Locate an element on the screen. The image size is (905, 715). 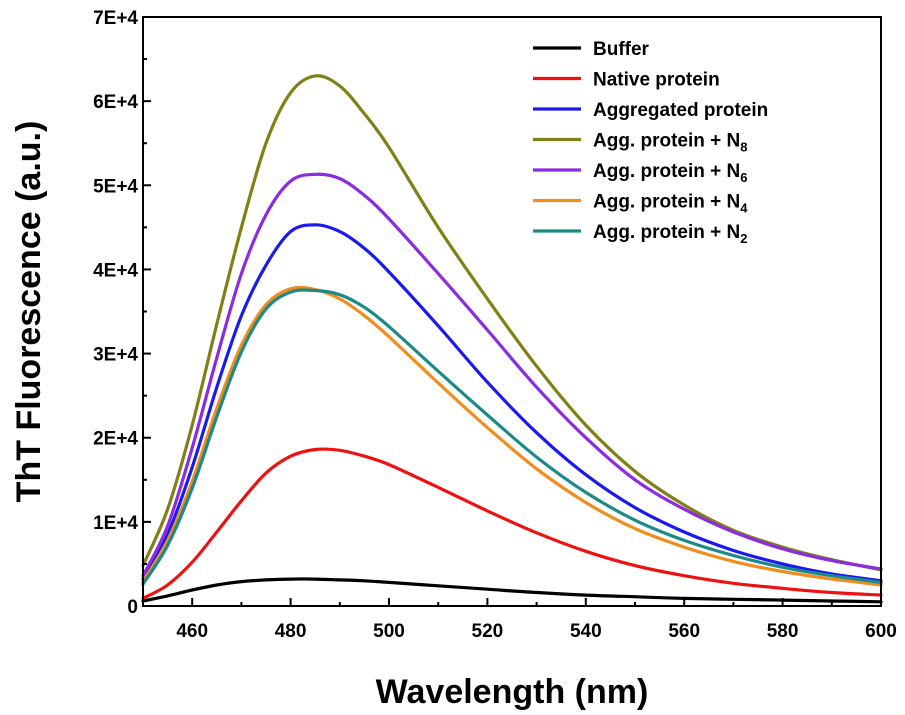
y-tick-label: 4E+4 is located at coordinates (115, 270).